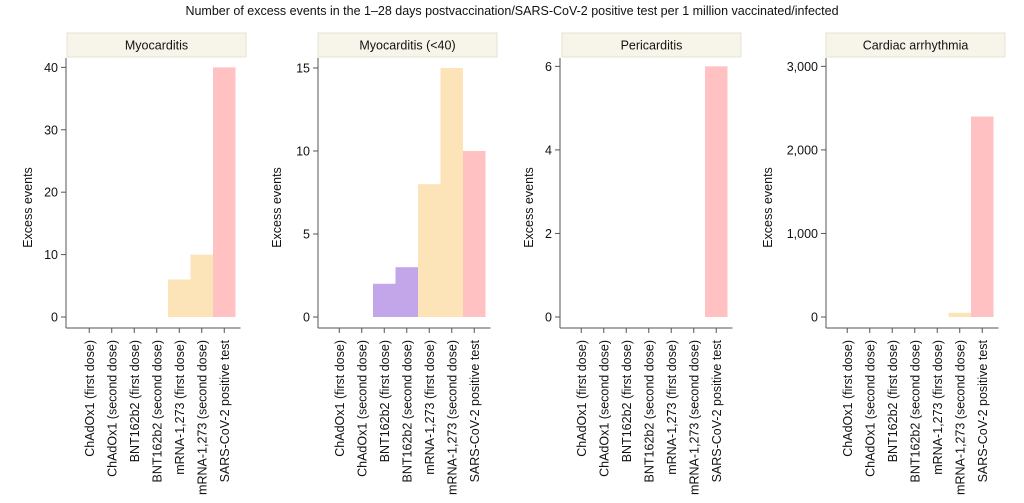  I want to click on y-tick-label: 6, so click(548, 67).